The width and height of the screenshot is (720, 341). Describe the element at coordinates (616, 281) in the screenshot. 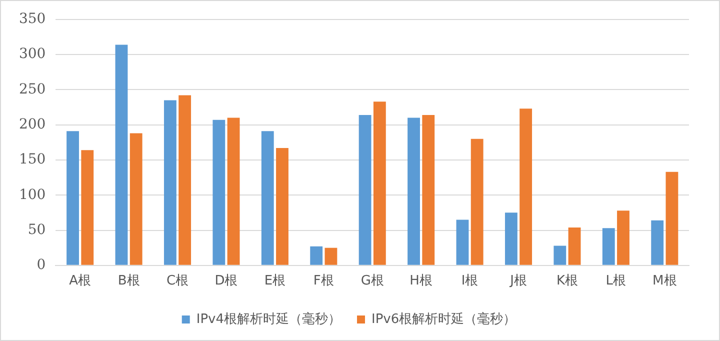

I see `x-tick-label: L根` at that location.